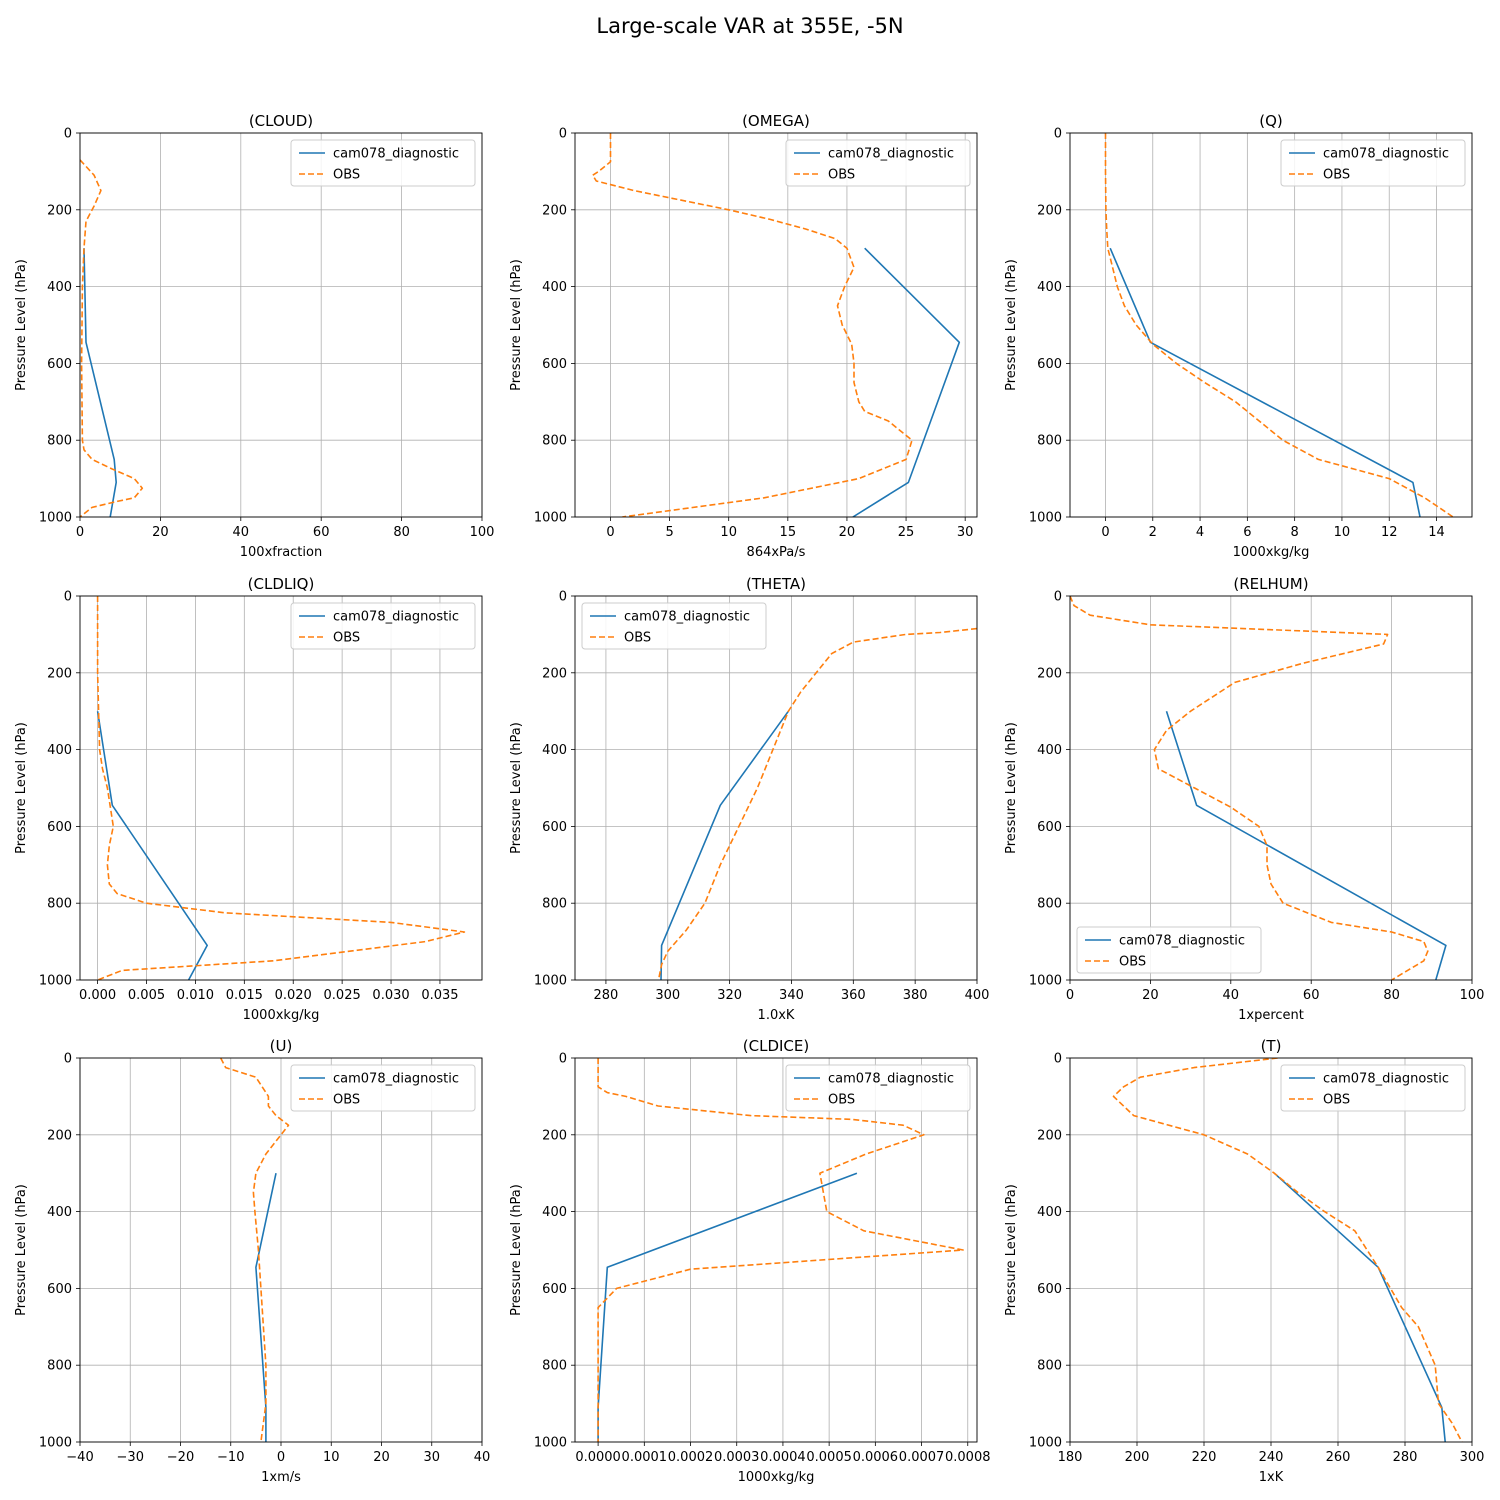 The height and width of the screenshot is (1500, 1500). I want to click on x-tick-label: 0.000, so click(97, 995).